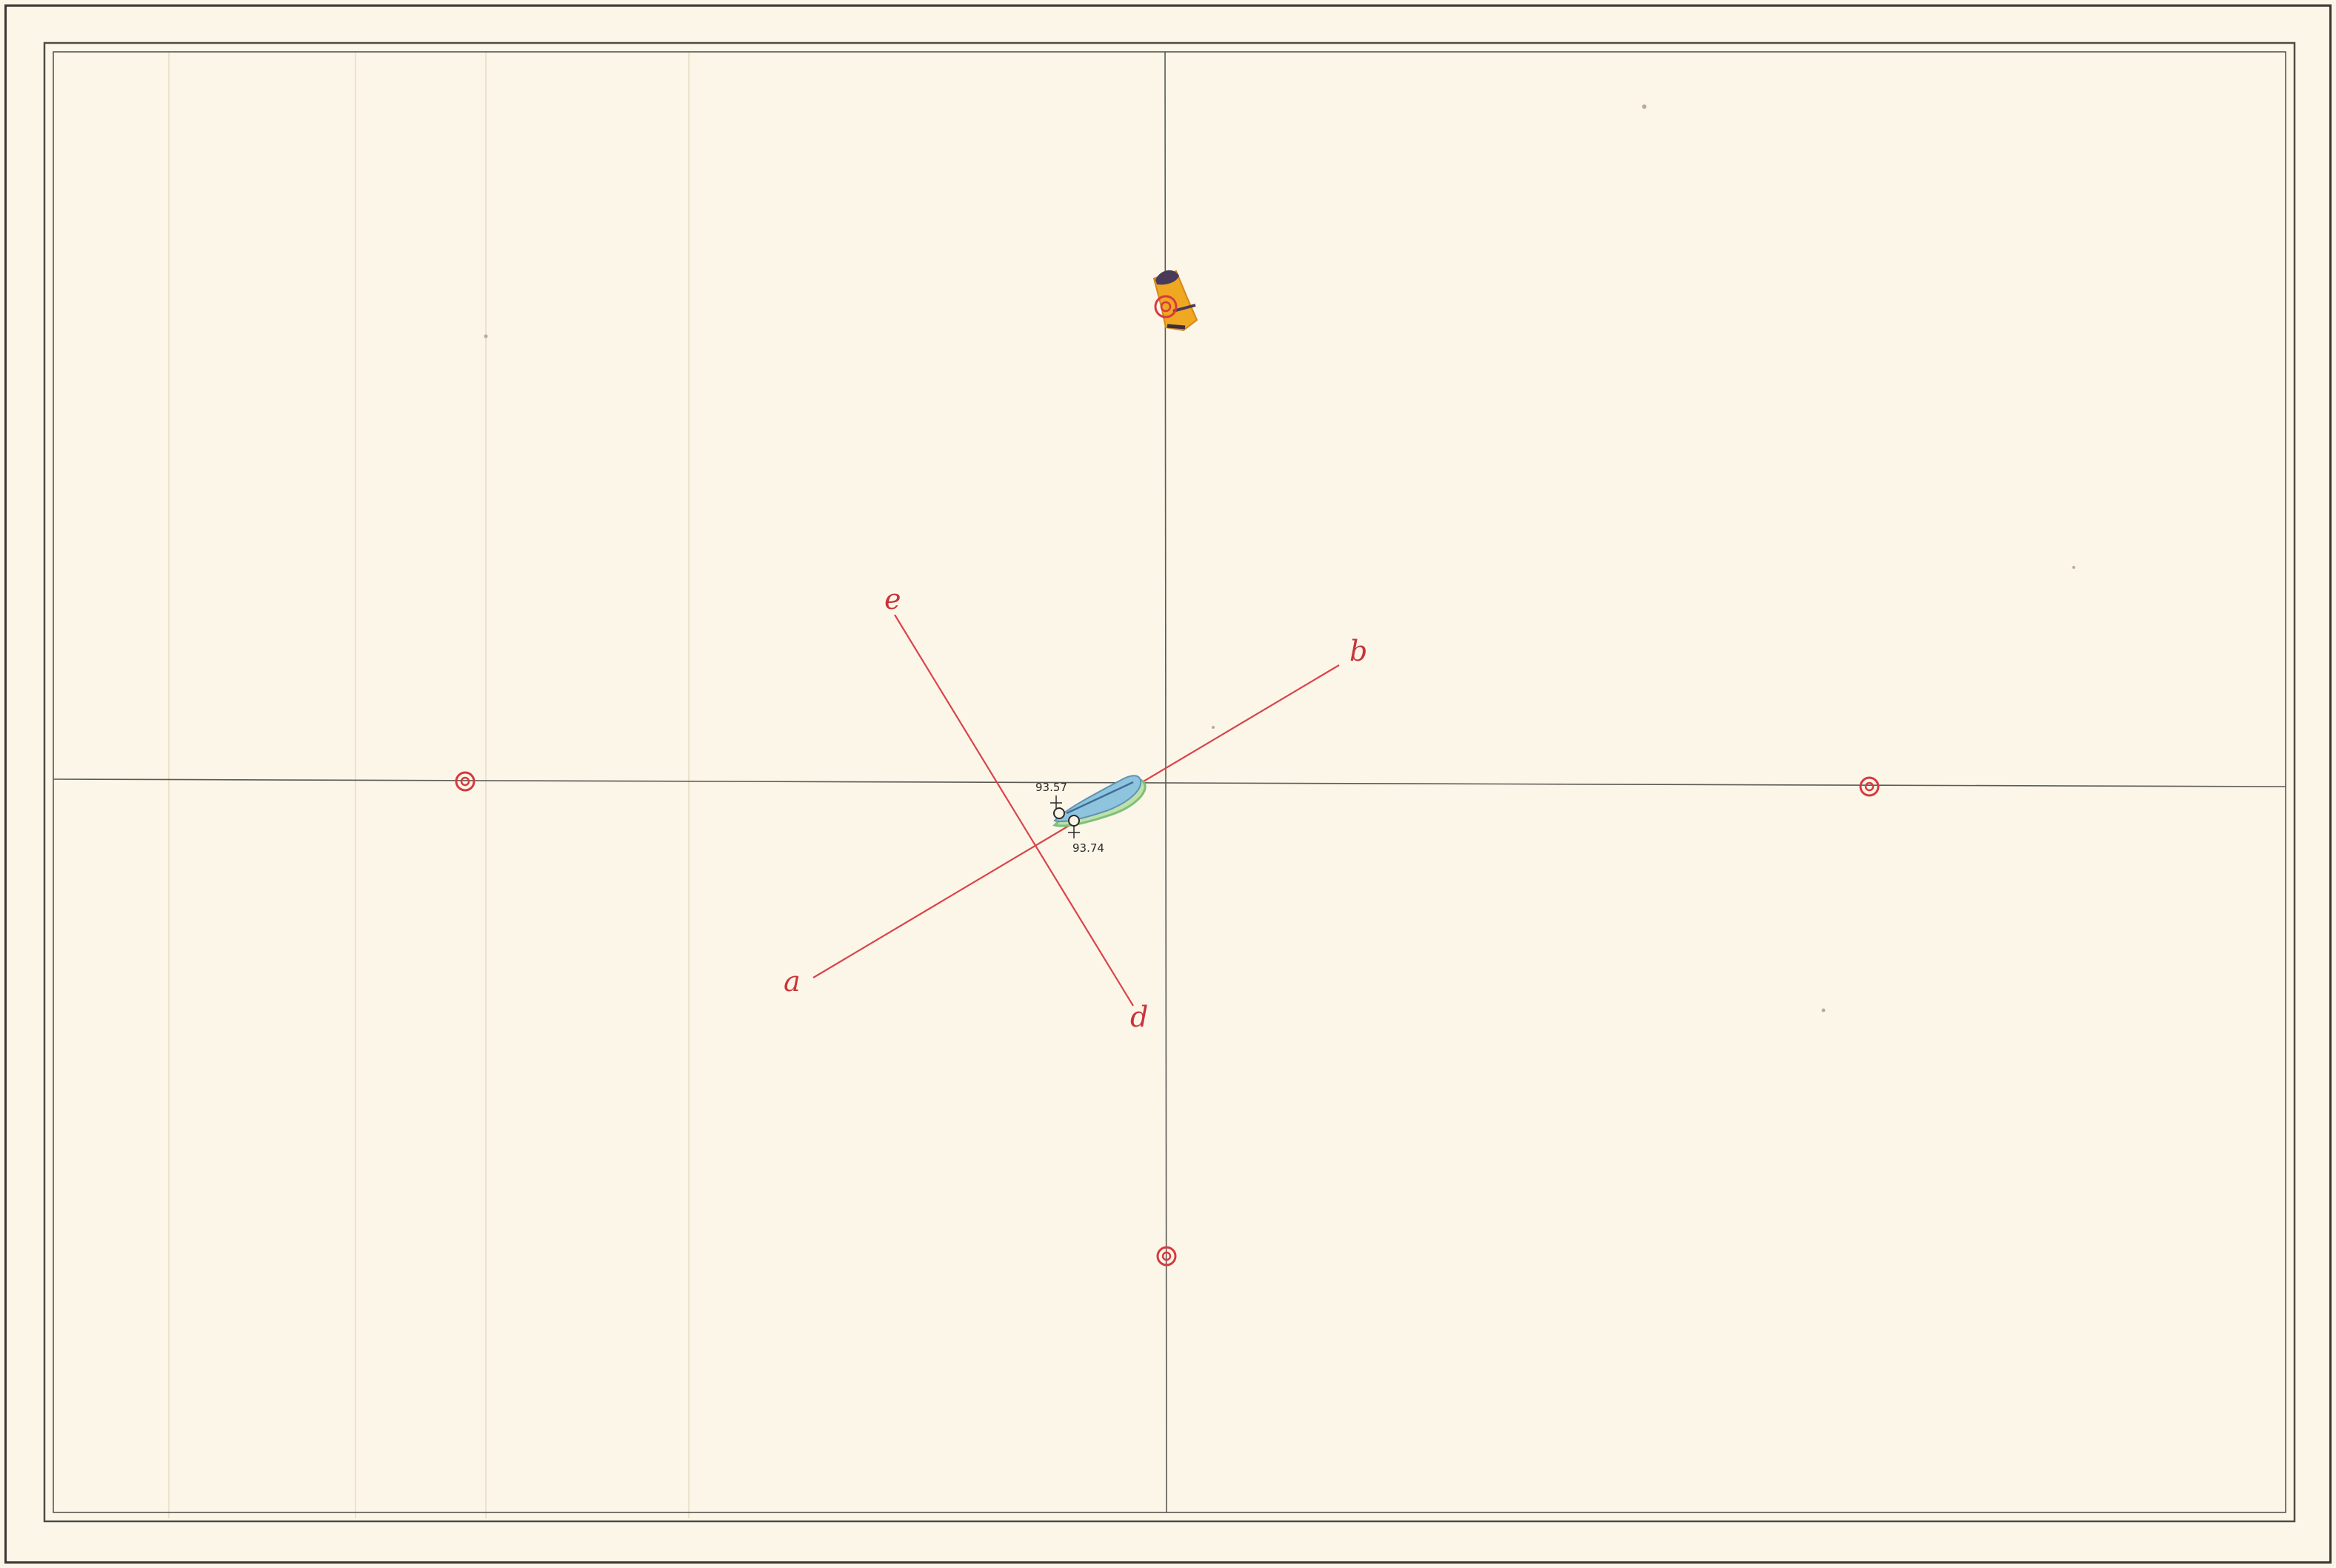 This screenshot has width=2336, height=1568. Describe the element at coordinates (465, 782) in the screenshot. I see `marker-left-double-circle-marker-icon` at that location.